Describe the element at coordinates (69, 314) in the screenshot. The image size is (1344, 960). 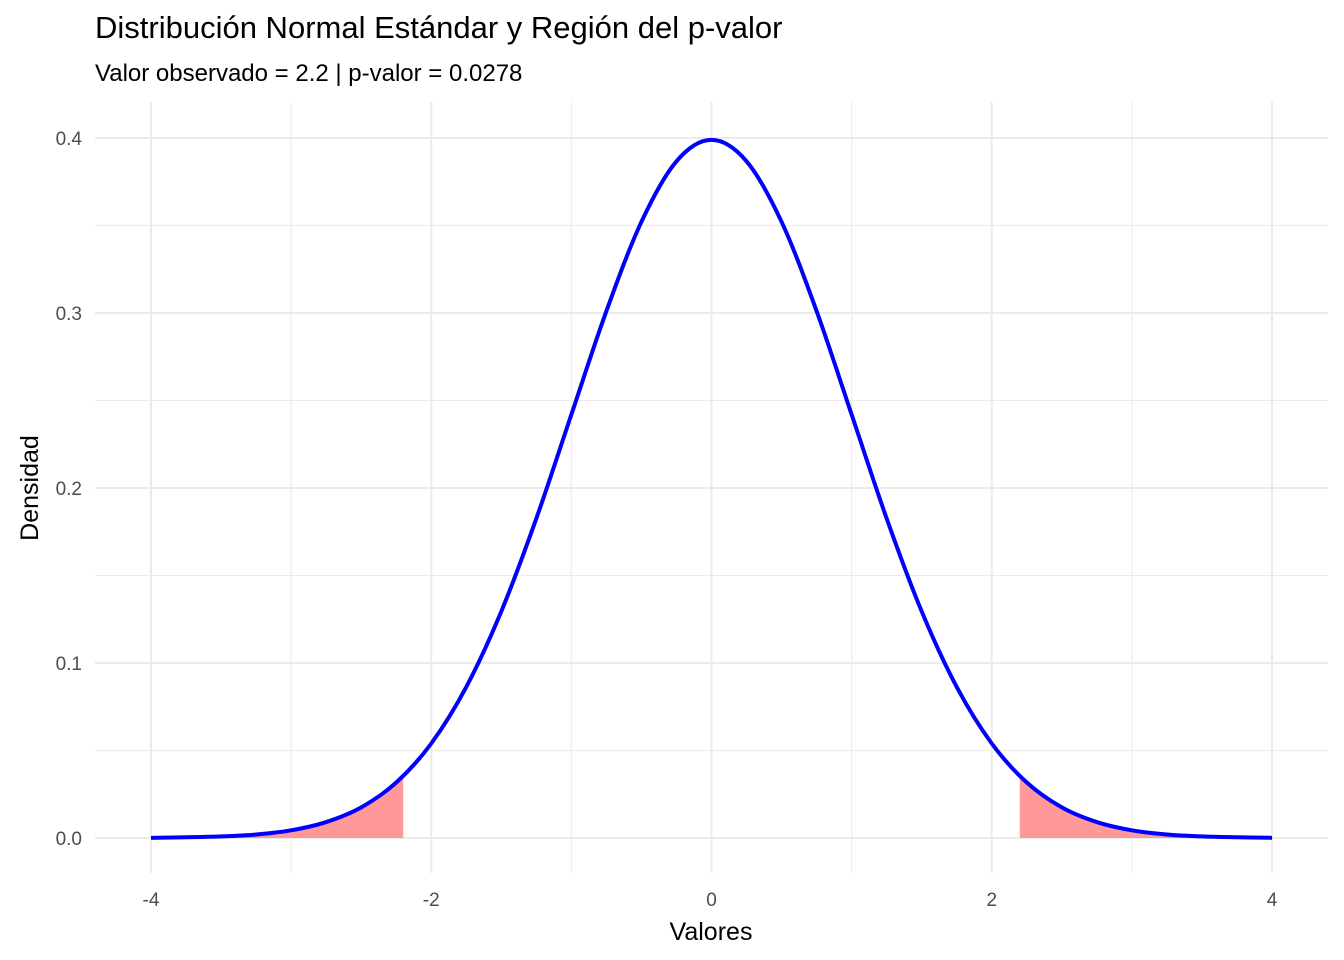
I see `y-tick-label: 0.3` at that location.